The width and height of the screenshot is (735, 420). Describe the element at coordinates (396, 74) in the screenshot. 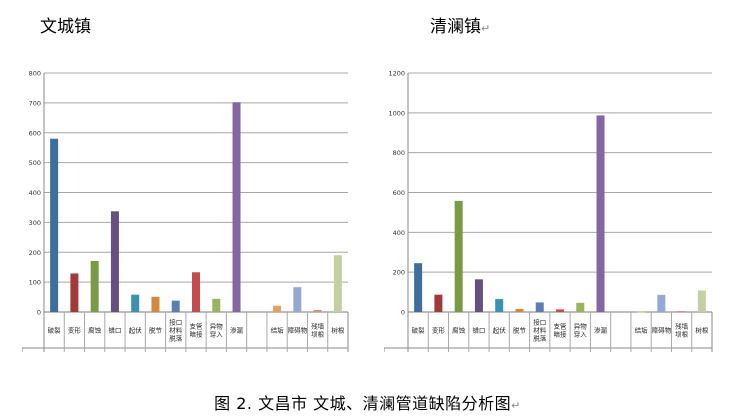

I see `y-tick-label: 1200` at that location.